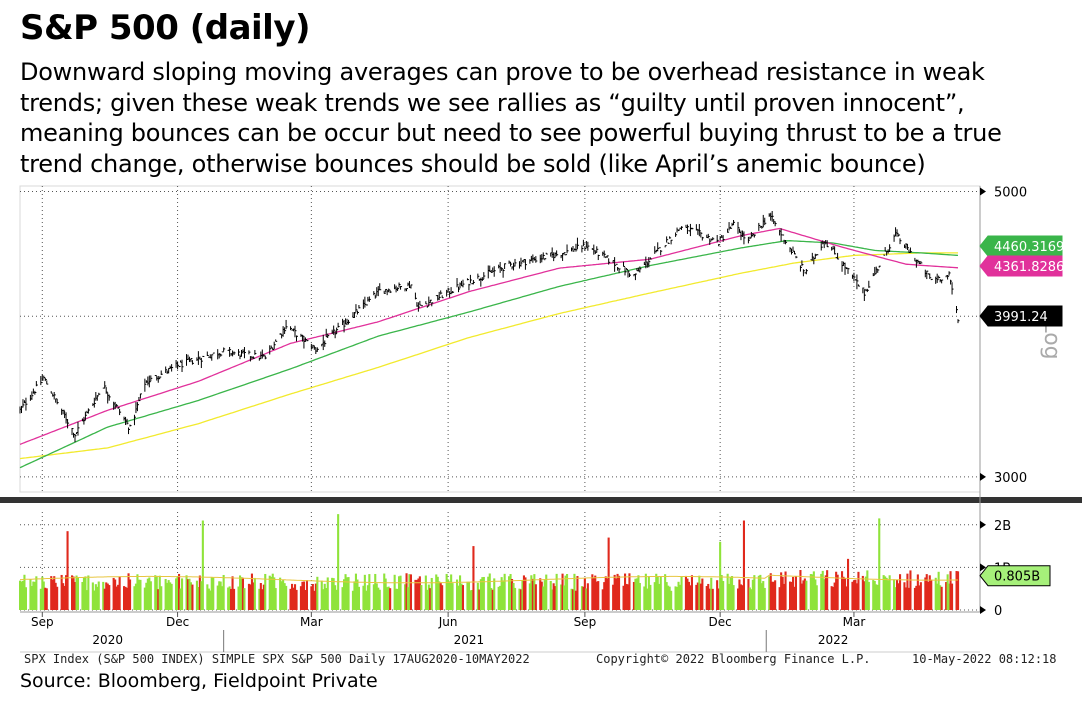  Describe the element at coordinates (541, 500) in the screenshot. I see `panel-divider` at that location.